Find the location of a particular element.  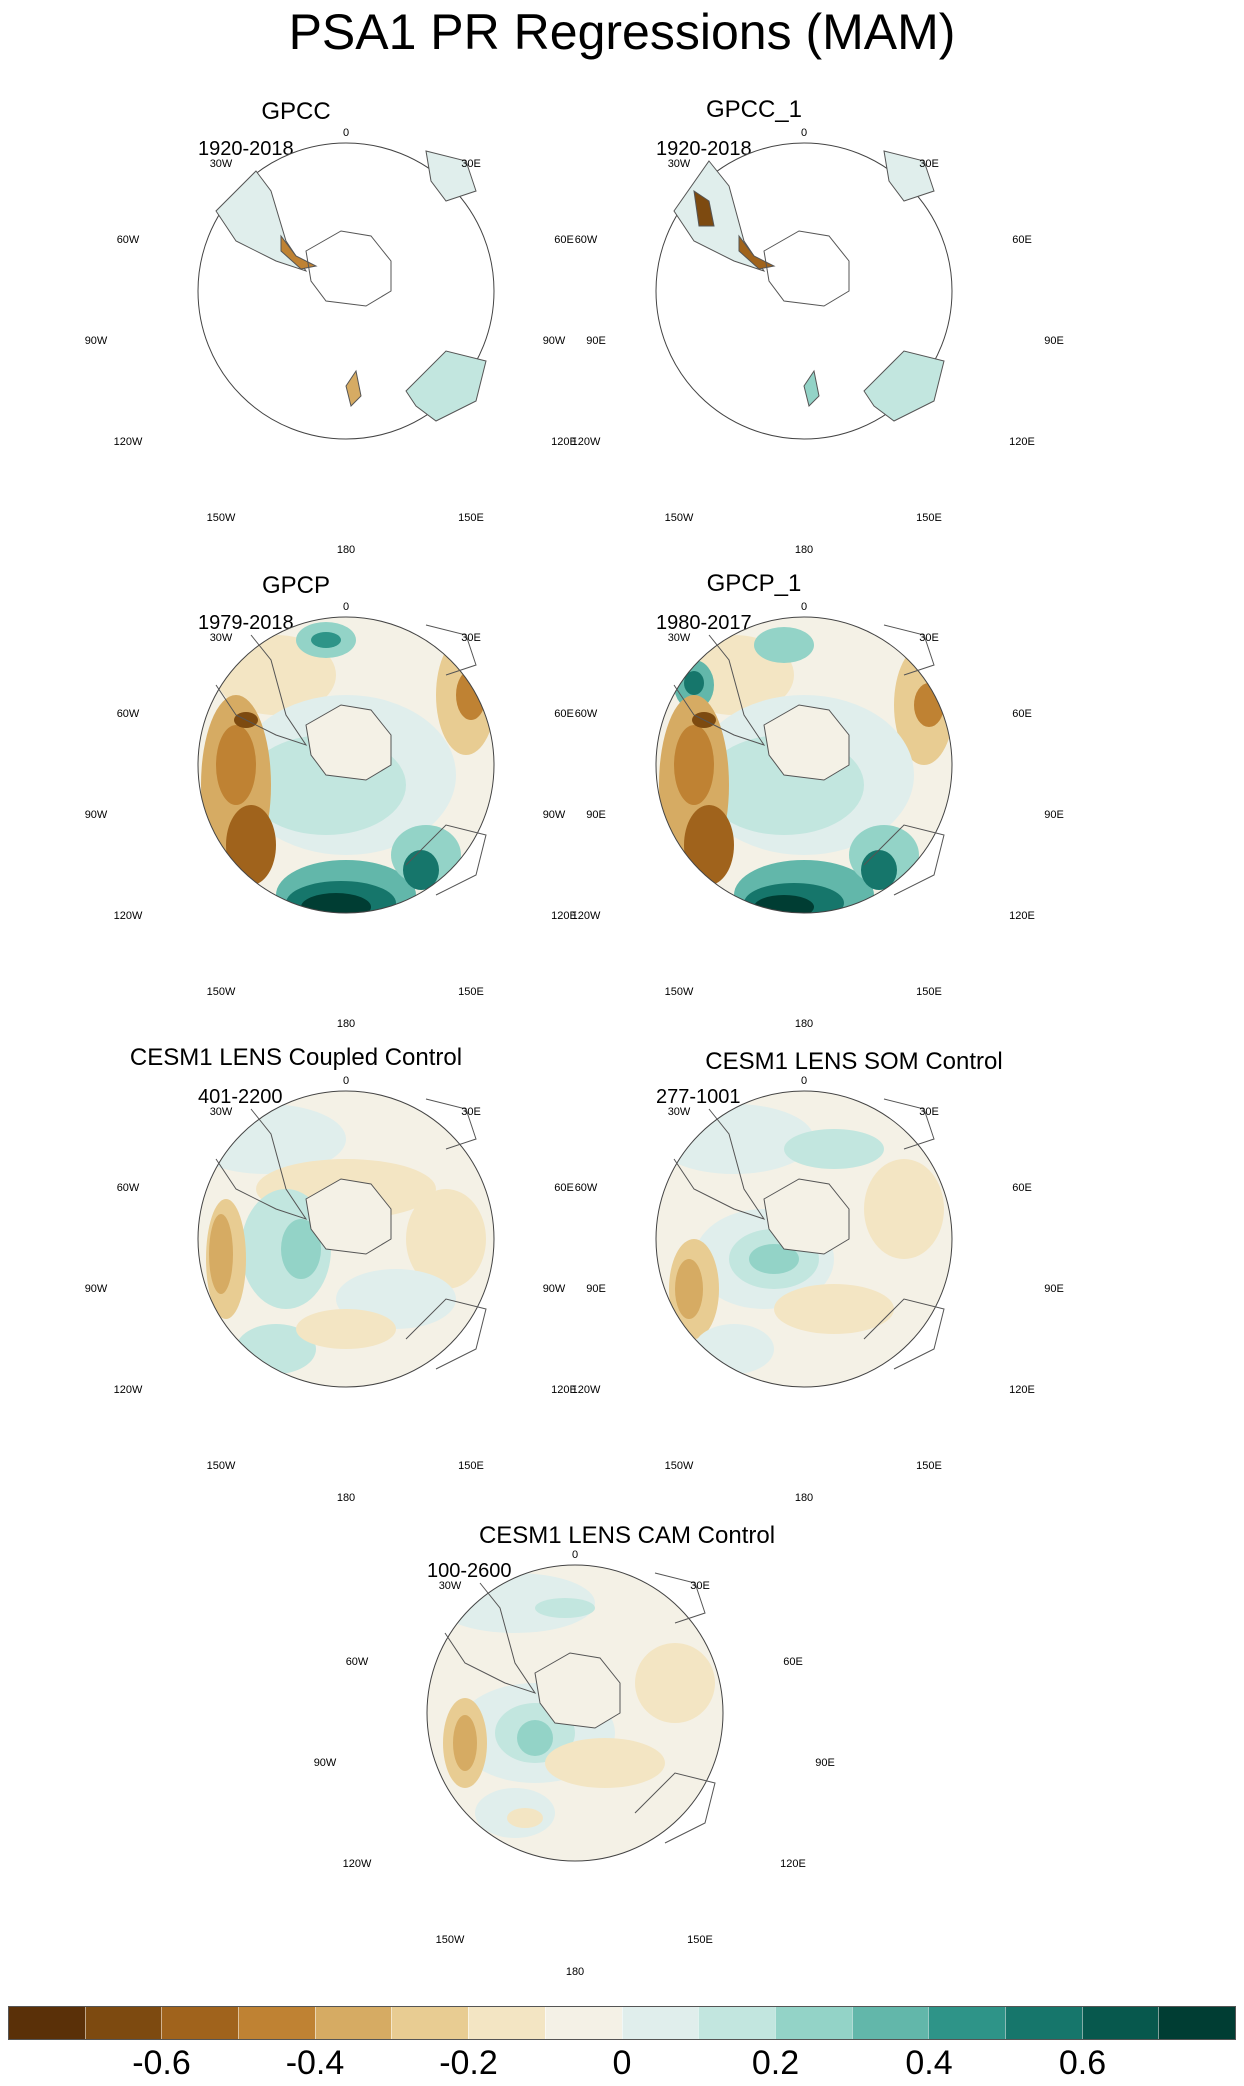

panel-title: CESM1 LENS Coupled Control is located at coordinates (296, 1057).